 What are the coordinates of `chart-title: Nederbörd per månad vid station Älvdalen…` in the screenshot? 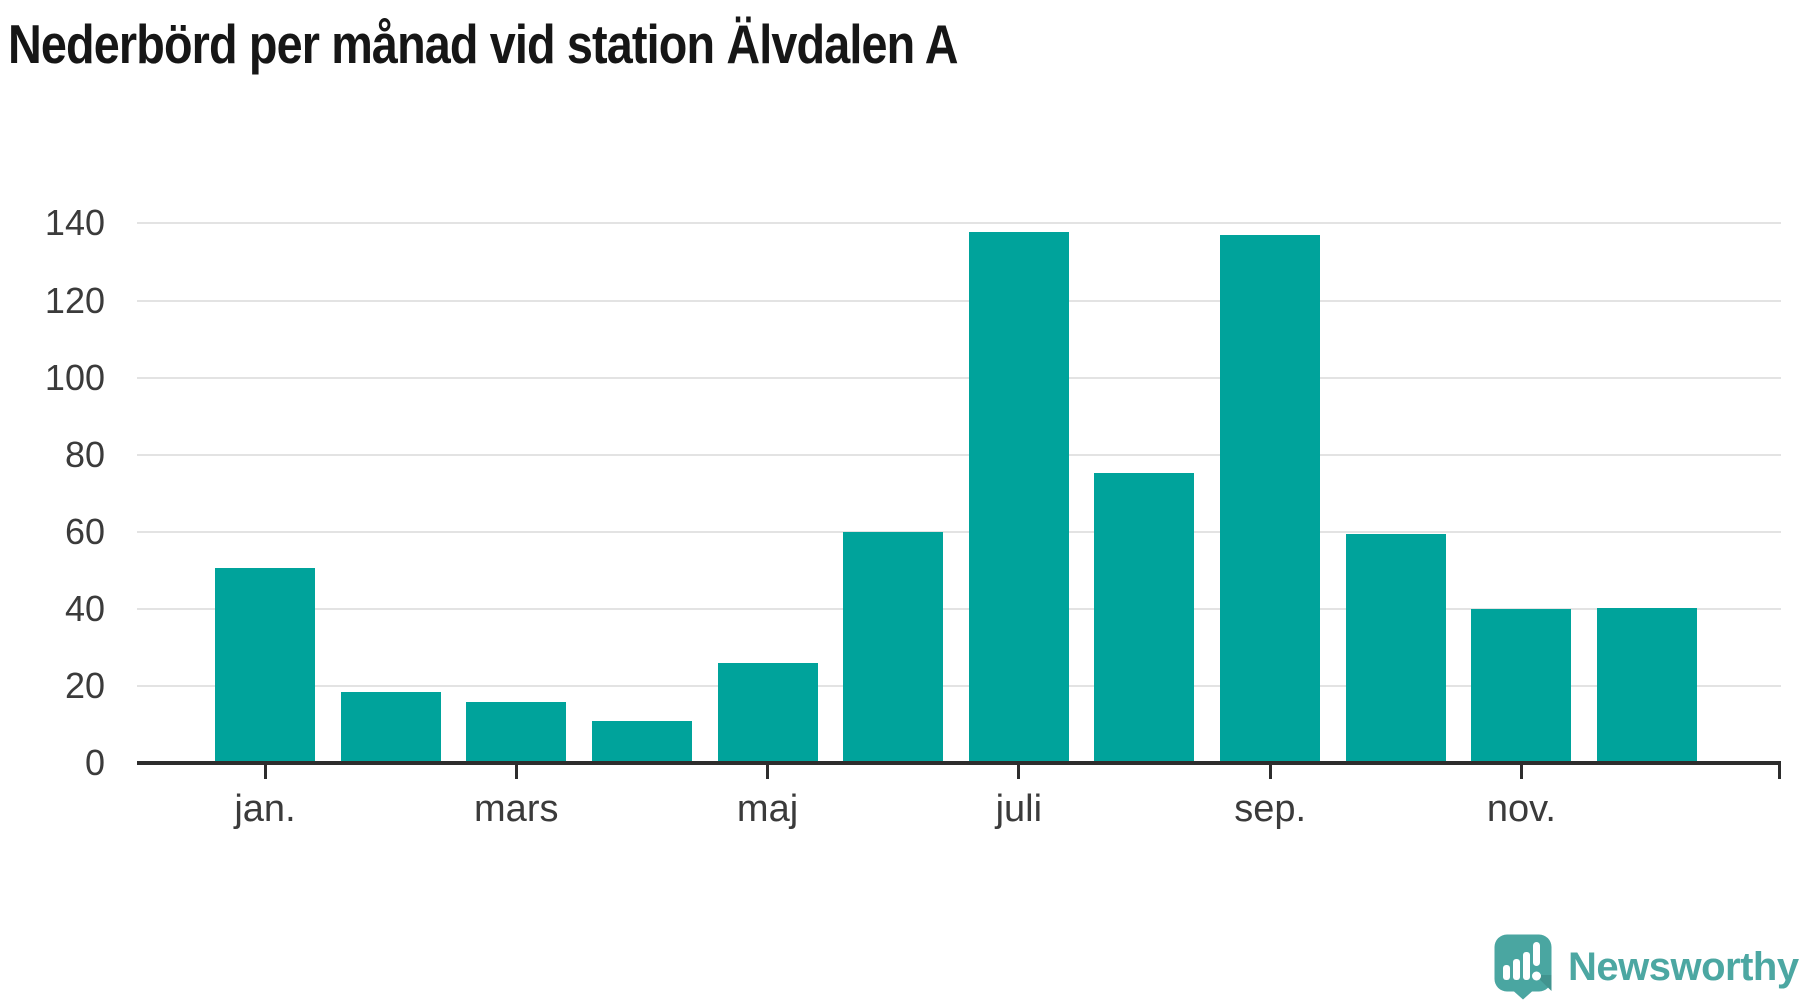 It's located at (483, 44).